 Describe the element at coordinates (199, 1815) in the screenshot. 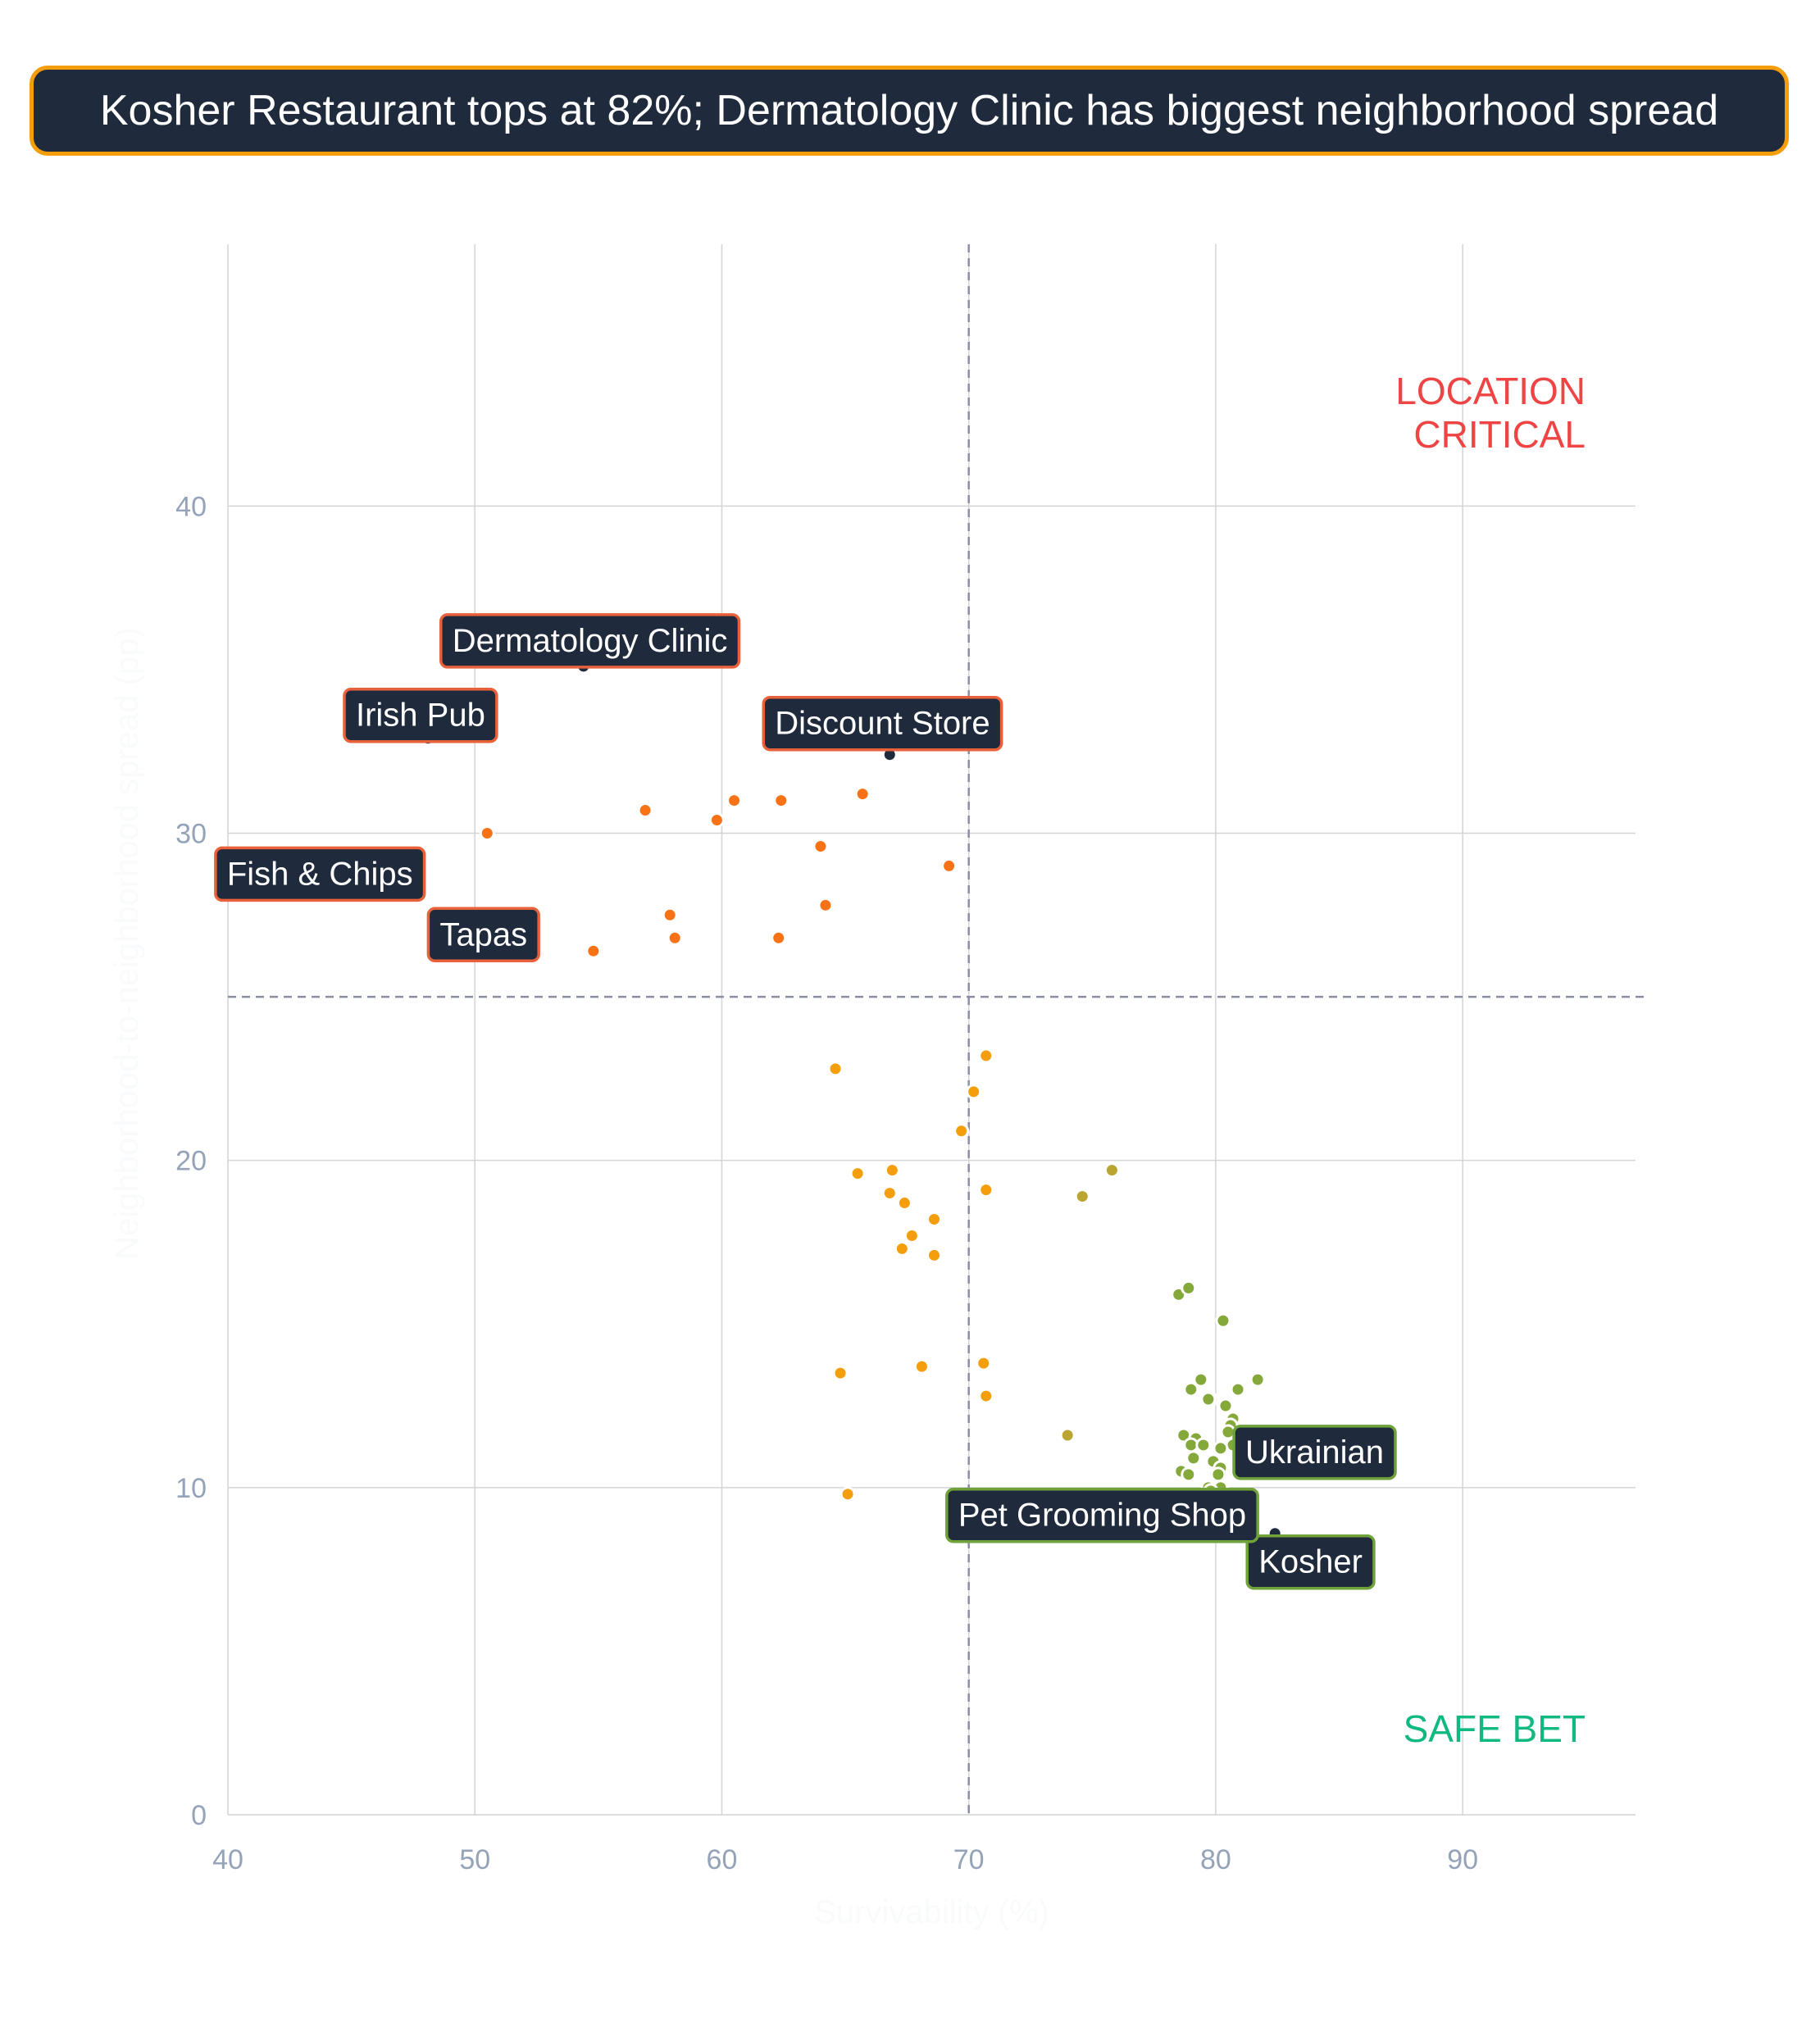

I see `y-tick-label: 0` at that location.